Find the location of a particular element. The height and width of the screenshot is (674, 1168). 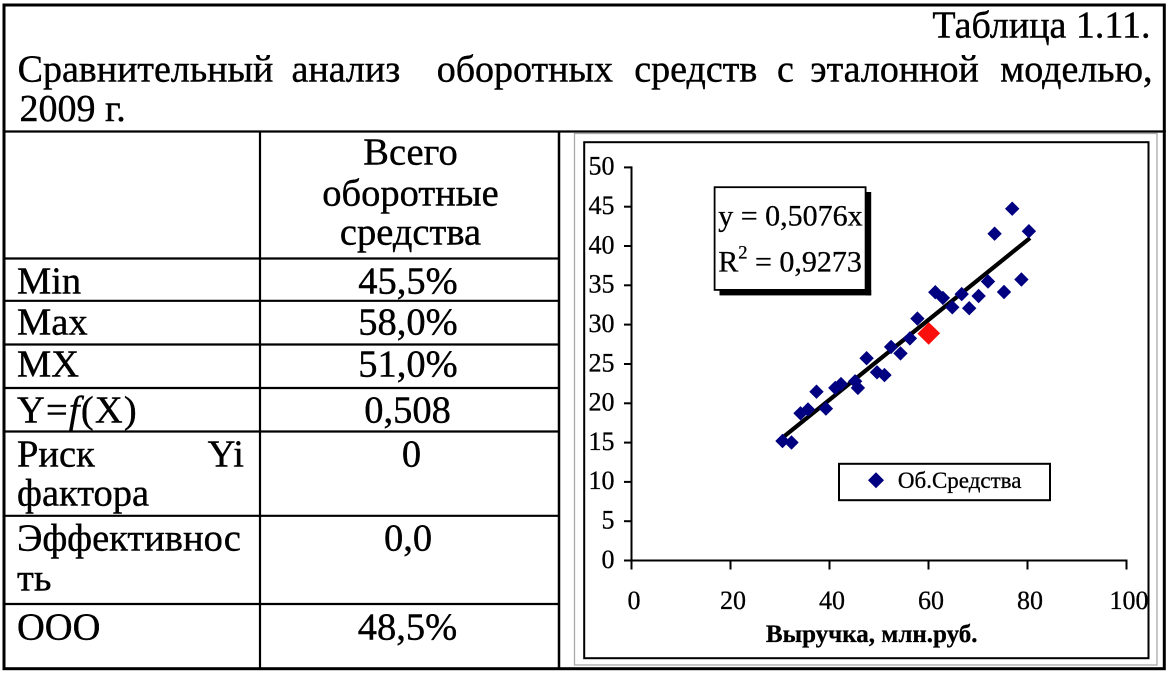

svg-text: Max is located at coordinates (52, 323).